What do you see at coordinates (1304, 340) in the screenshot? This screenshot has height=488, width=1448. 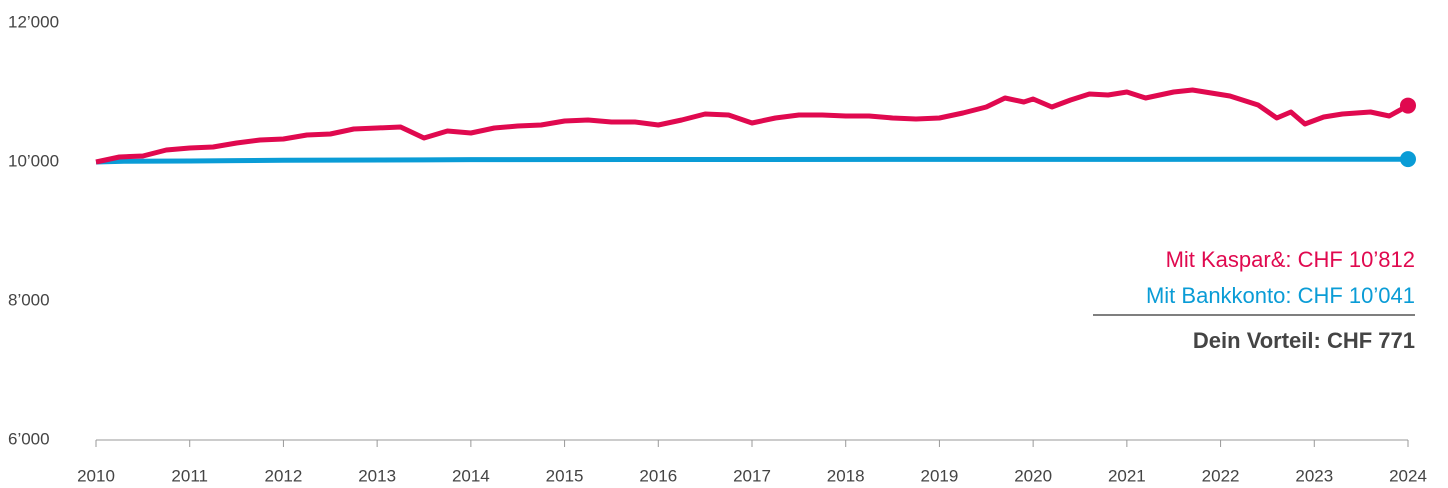 I see `annotation: Dein Vorteil: CHF 771` at bounding box center [1304, 340].